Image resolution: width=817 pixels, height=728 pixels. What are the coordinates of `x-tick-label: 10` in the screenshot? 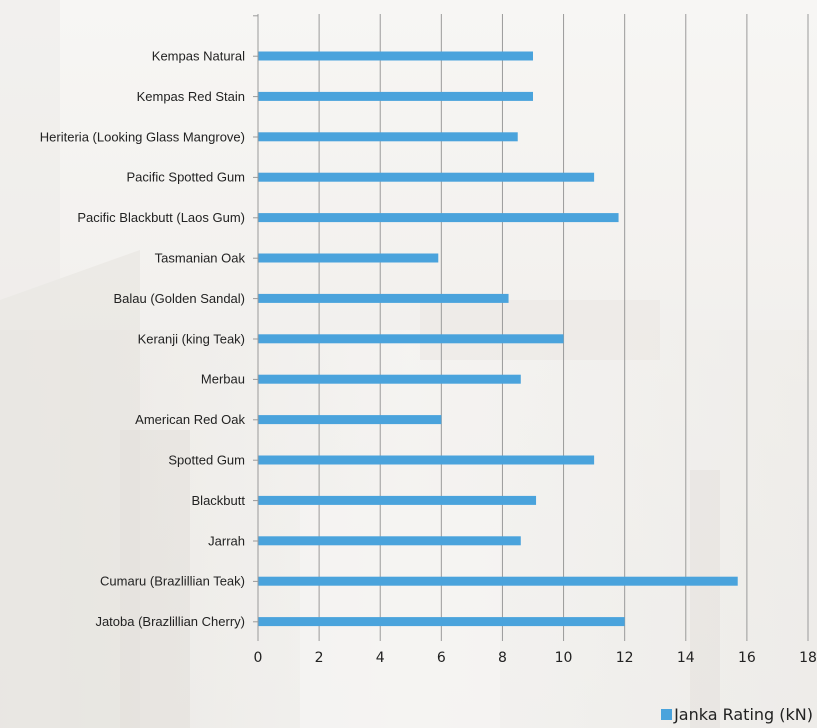 It's located at (564, 658).